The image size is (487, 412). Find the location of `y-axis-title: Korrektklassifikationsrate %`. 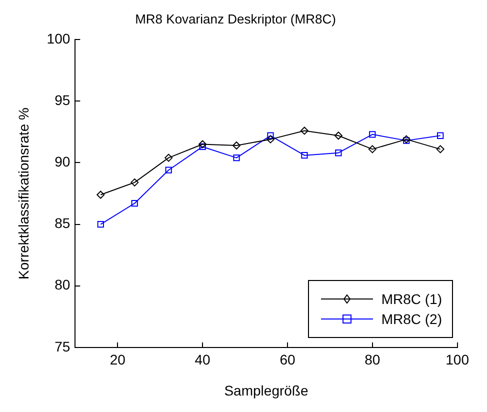

y-axis-title: Korrektklassifikationsrate % is located at coordinates (23, 194).